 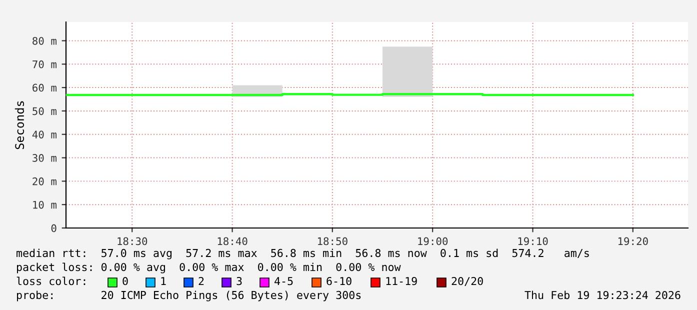 I want to click on y-tick-label: 40 m, so click(x=44, y=134).